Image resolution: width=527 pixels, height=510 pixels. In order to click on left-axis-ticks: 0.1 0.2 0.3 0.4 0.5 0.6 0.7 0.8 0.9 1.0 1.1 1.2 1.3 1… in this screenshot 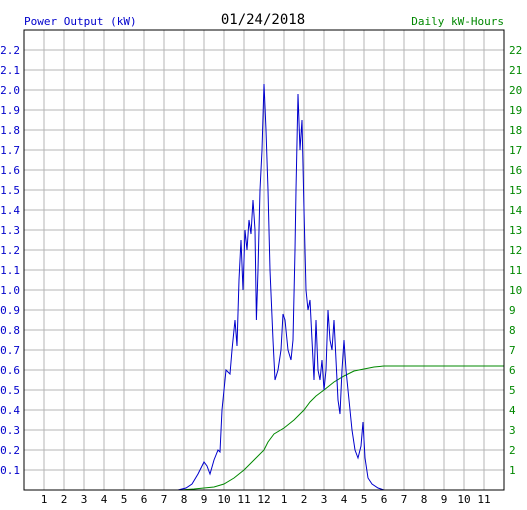, I will do `click(10, 260)`.